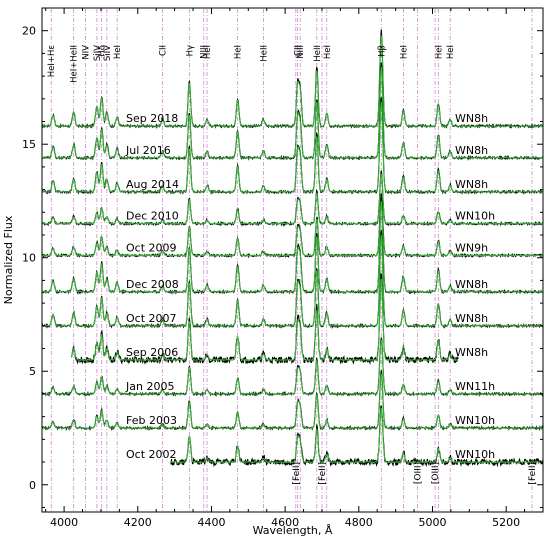 This screenshot has width=550, height=545. Describe the element at coordinates (75, 64) in the screenshot. I see `line-id-label: HeI+HeII` at that location.